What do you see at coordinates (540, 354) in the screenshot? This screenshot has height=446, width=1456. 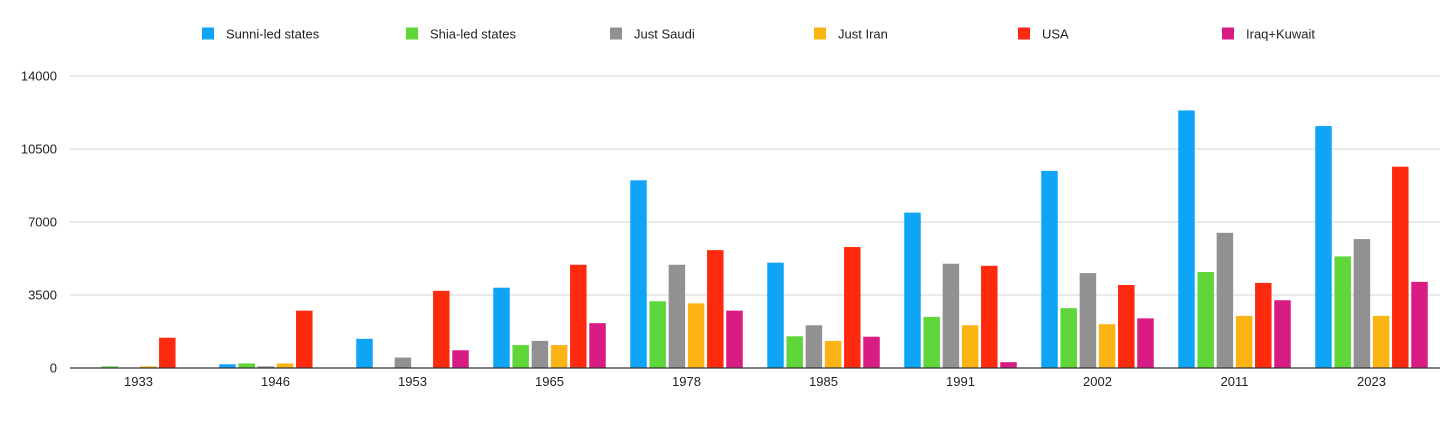 I see `bar-just-saudi-1965` at bounding box center [540, 354].